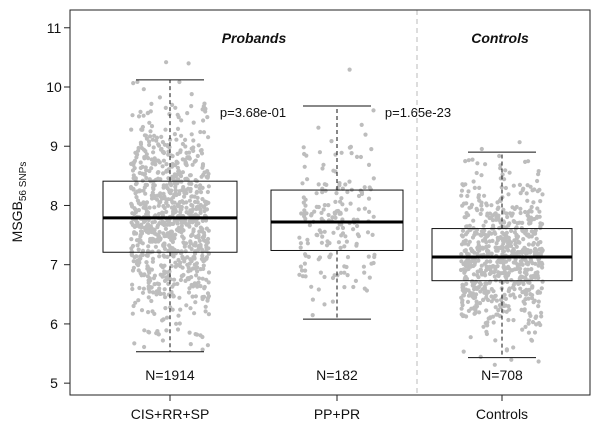 The image size is (598, 428). I want to click on p-value-annotation-1: p=3.68e-01, so click(253, 112).